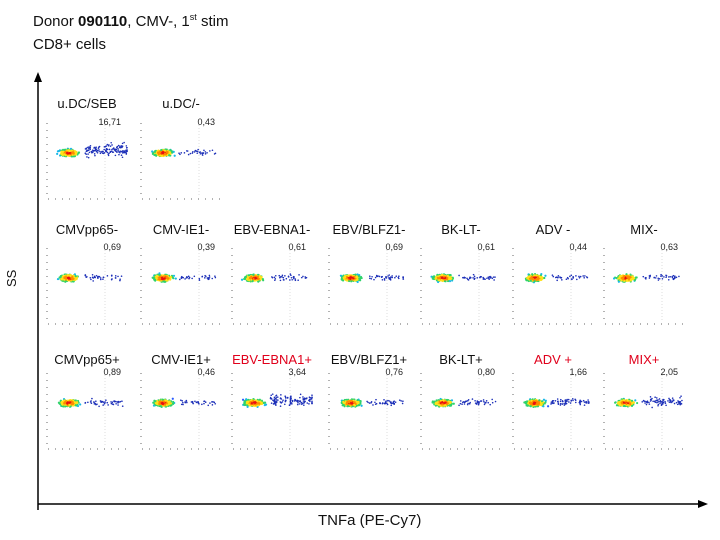  I want to click on gate-percentage: 0,46, so click(206, 372).